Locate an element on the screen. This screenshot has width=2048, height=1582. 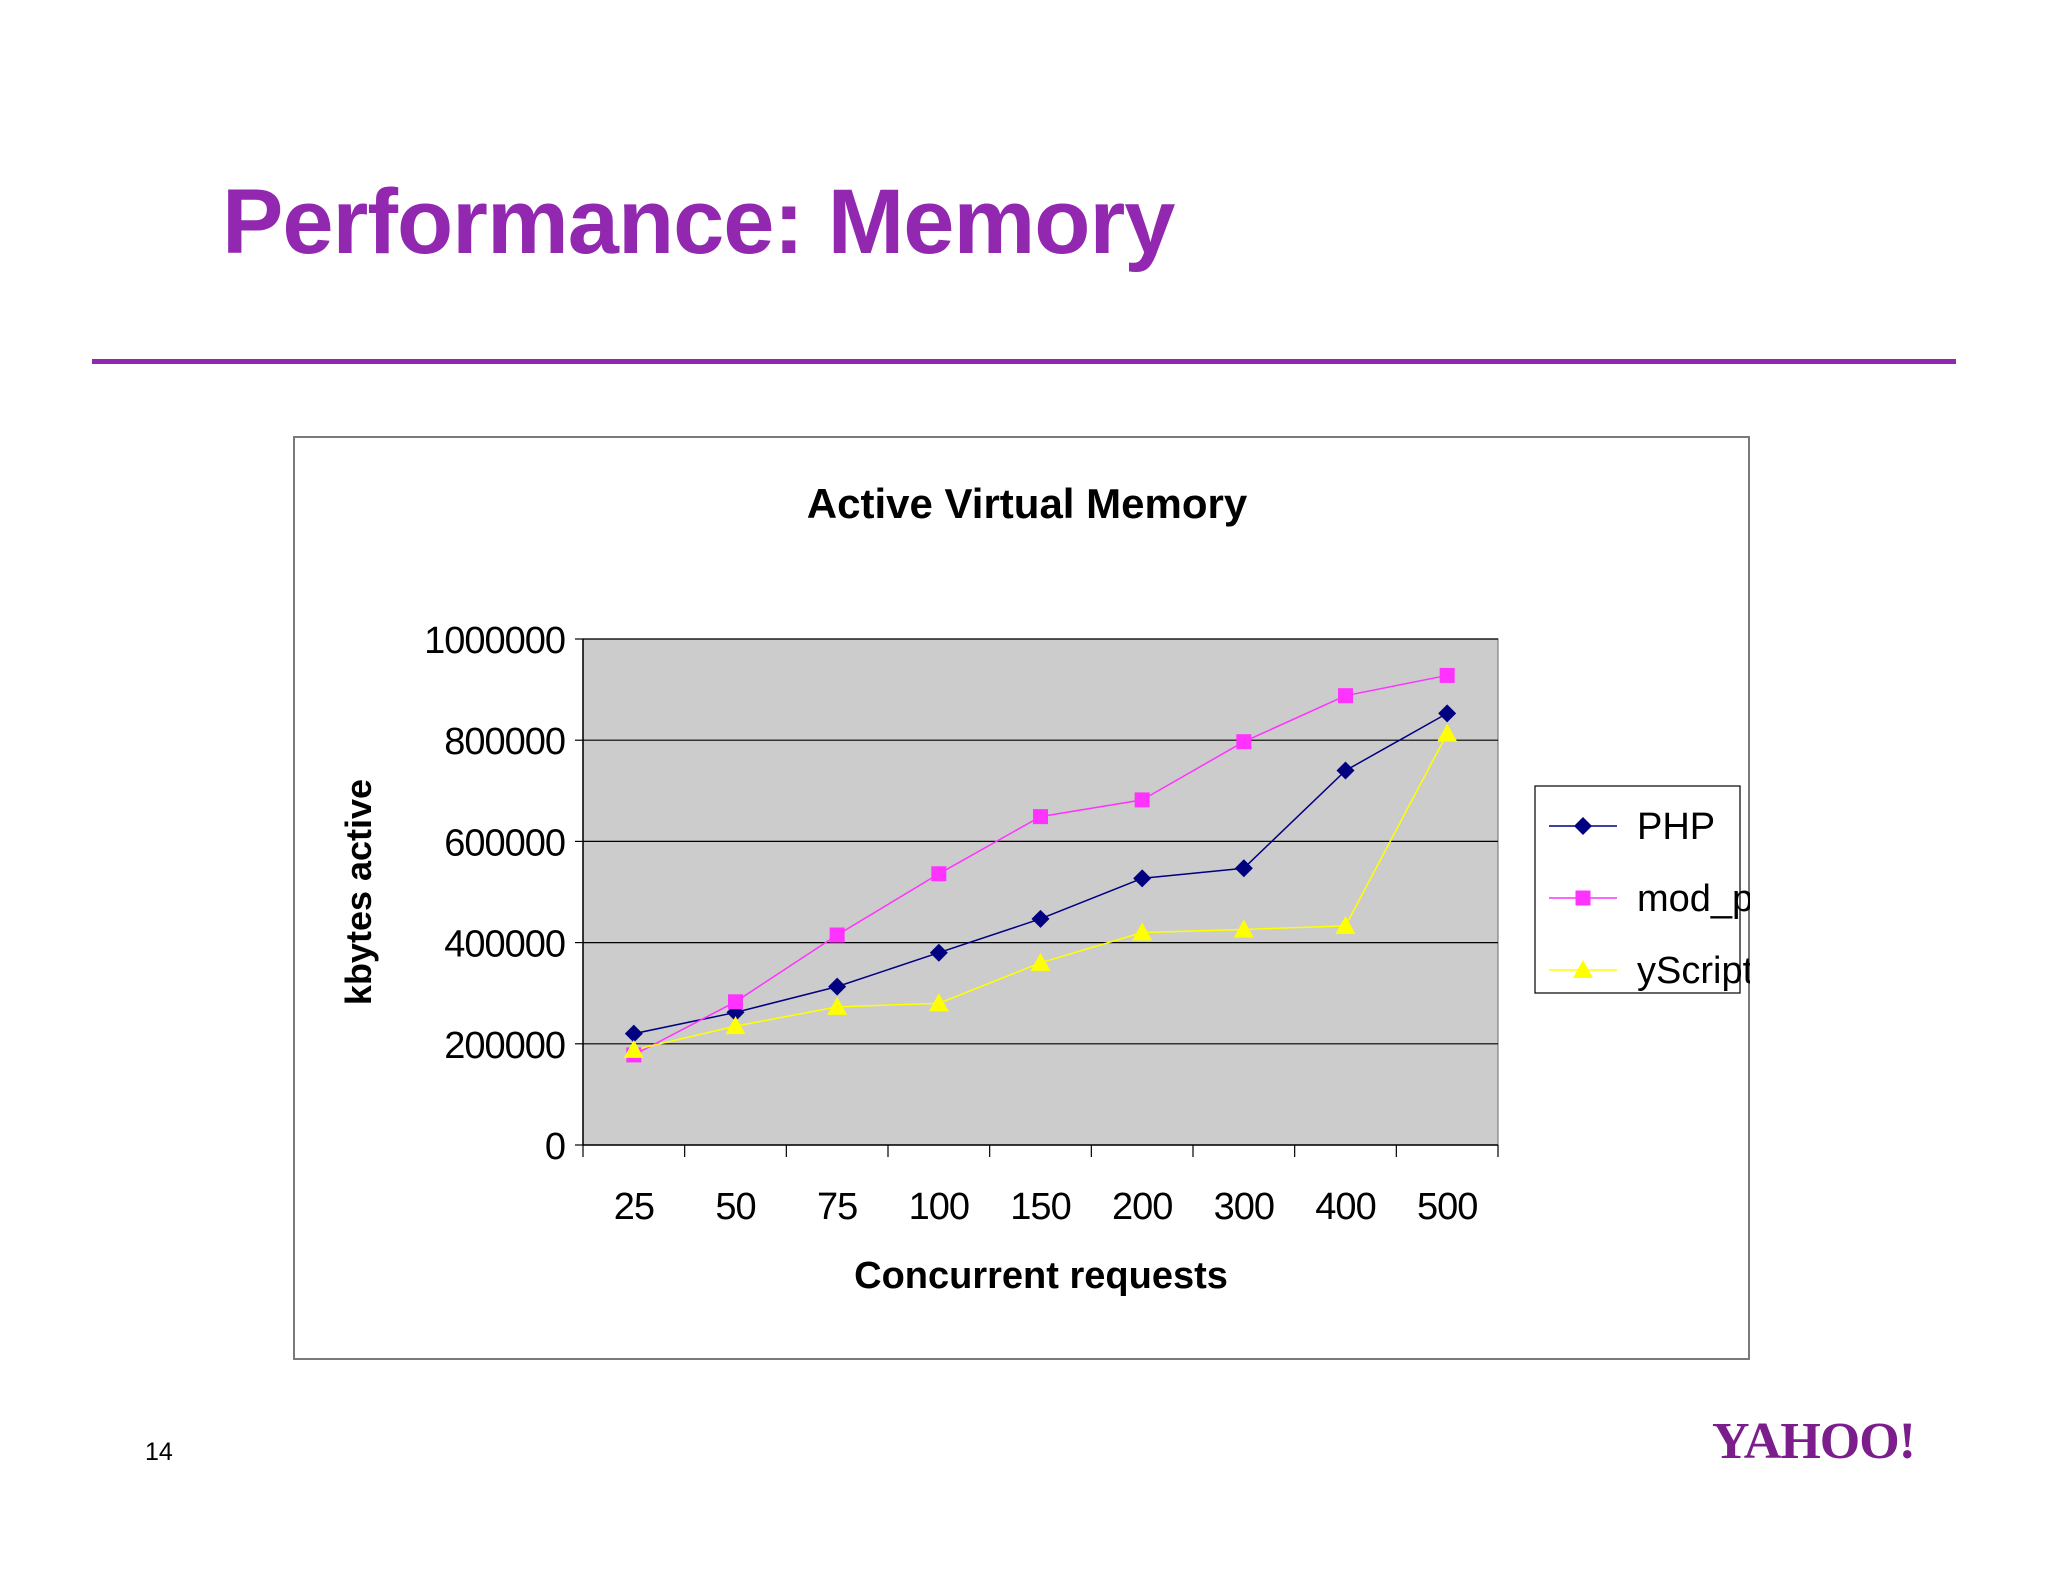
x-tick-label: 25 is located at coordinates (634, 1207).